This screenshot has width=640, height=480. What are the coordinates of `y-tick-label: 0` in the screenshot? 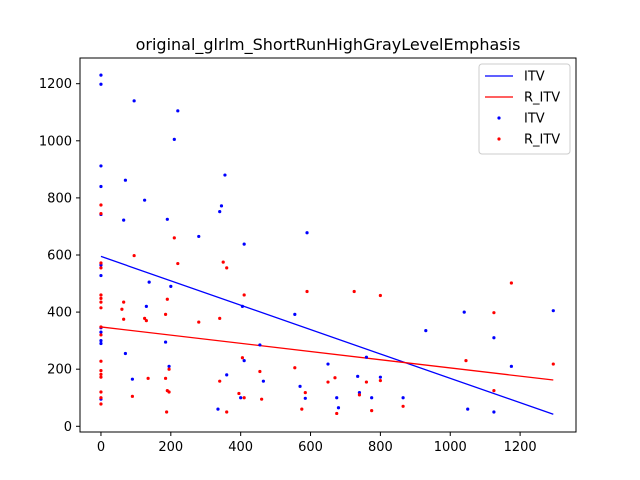 It's located at (68, 427).